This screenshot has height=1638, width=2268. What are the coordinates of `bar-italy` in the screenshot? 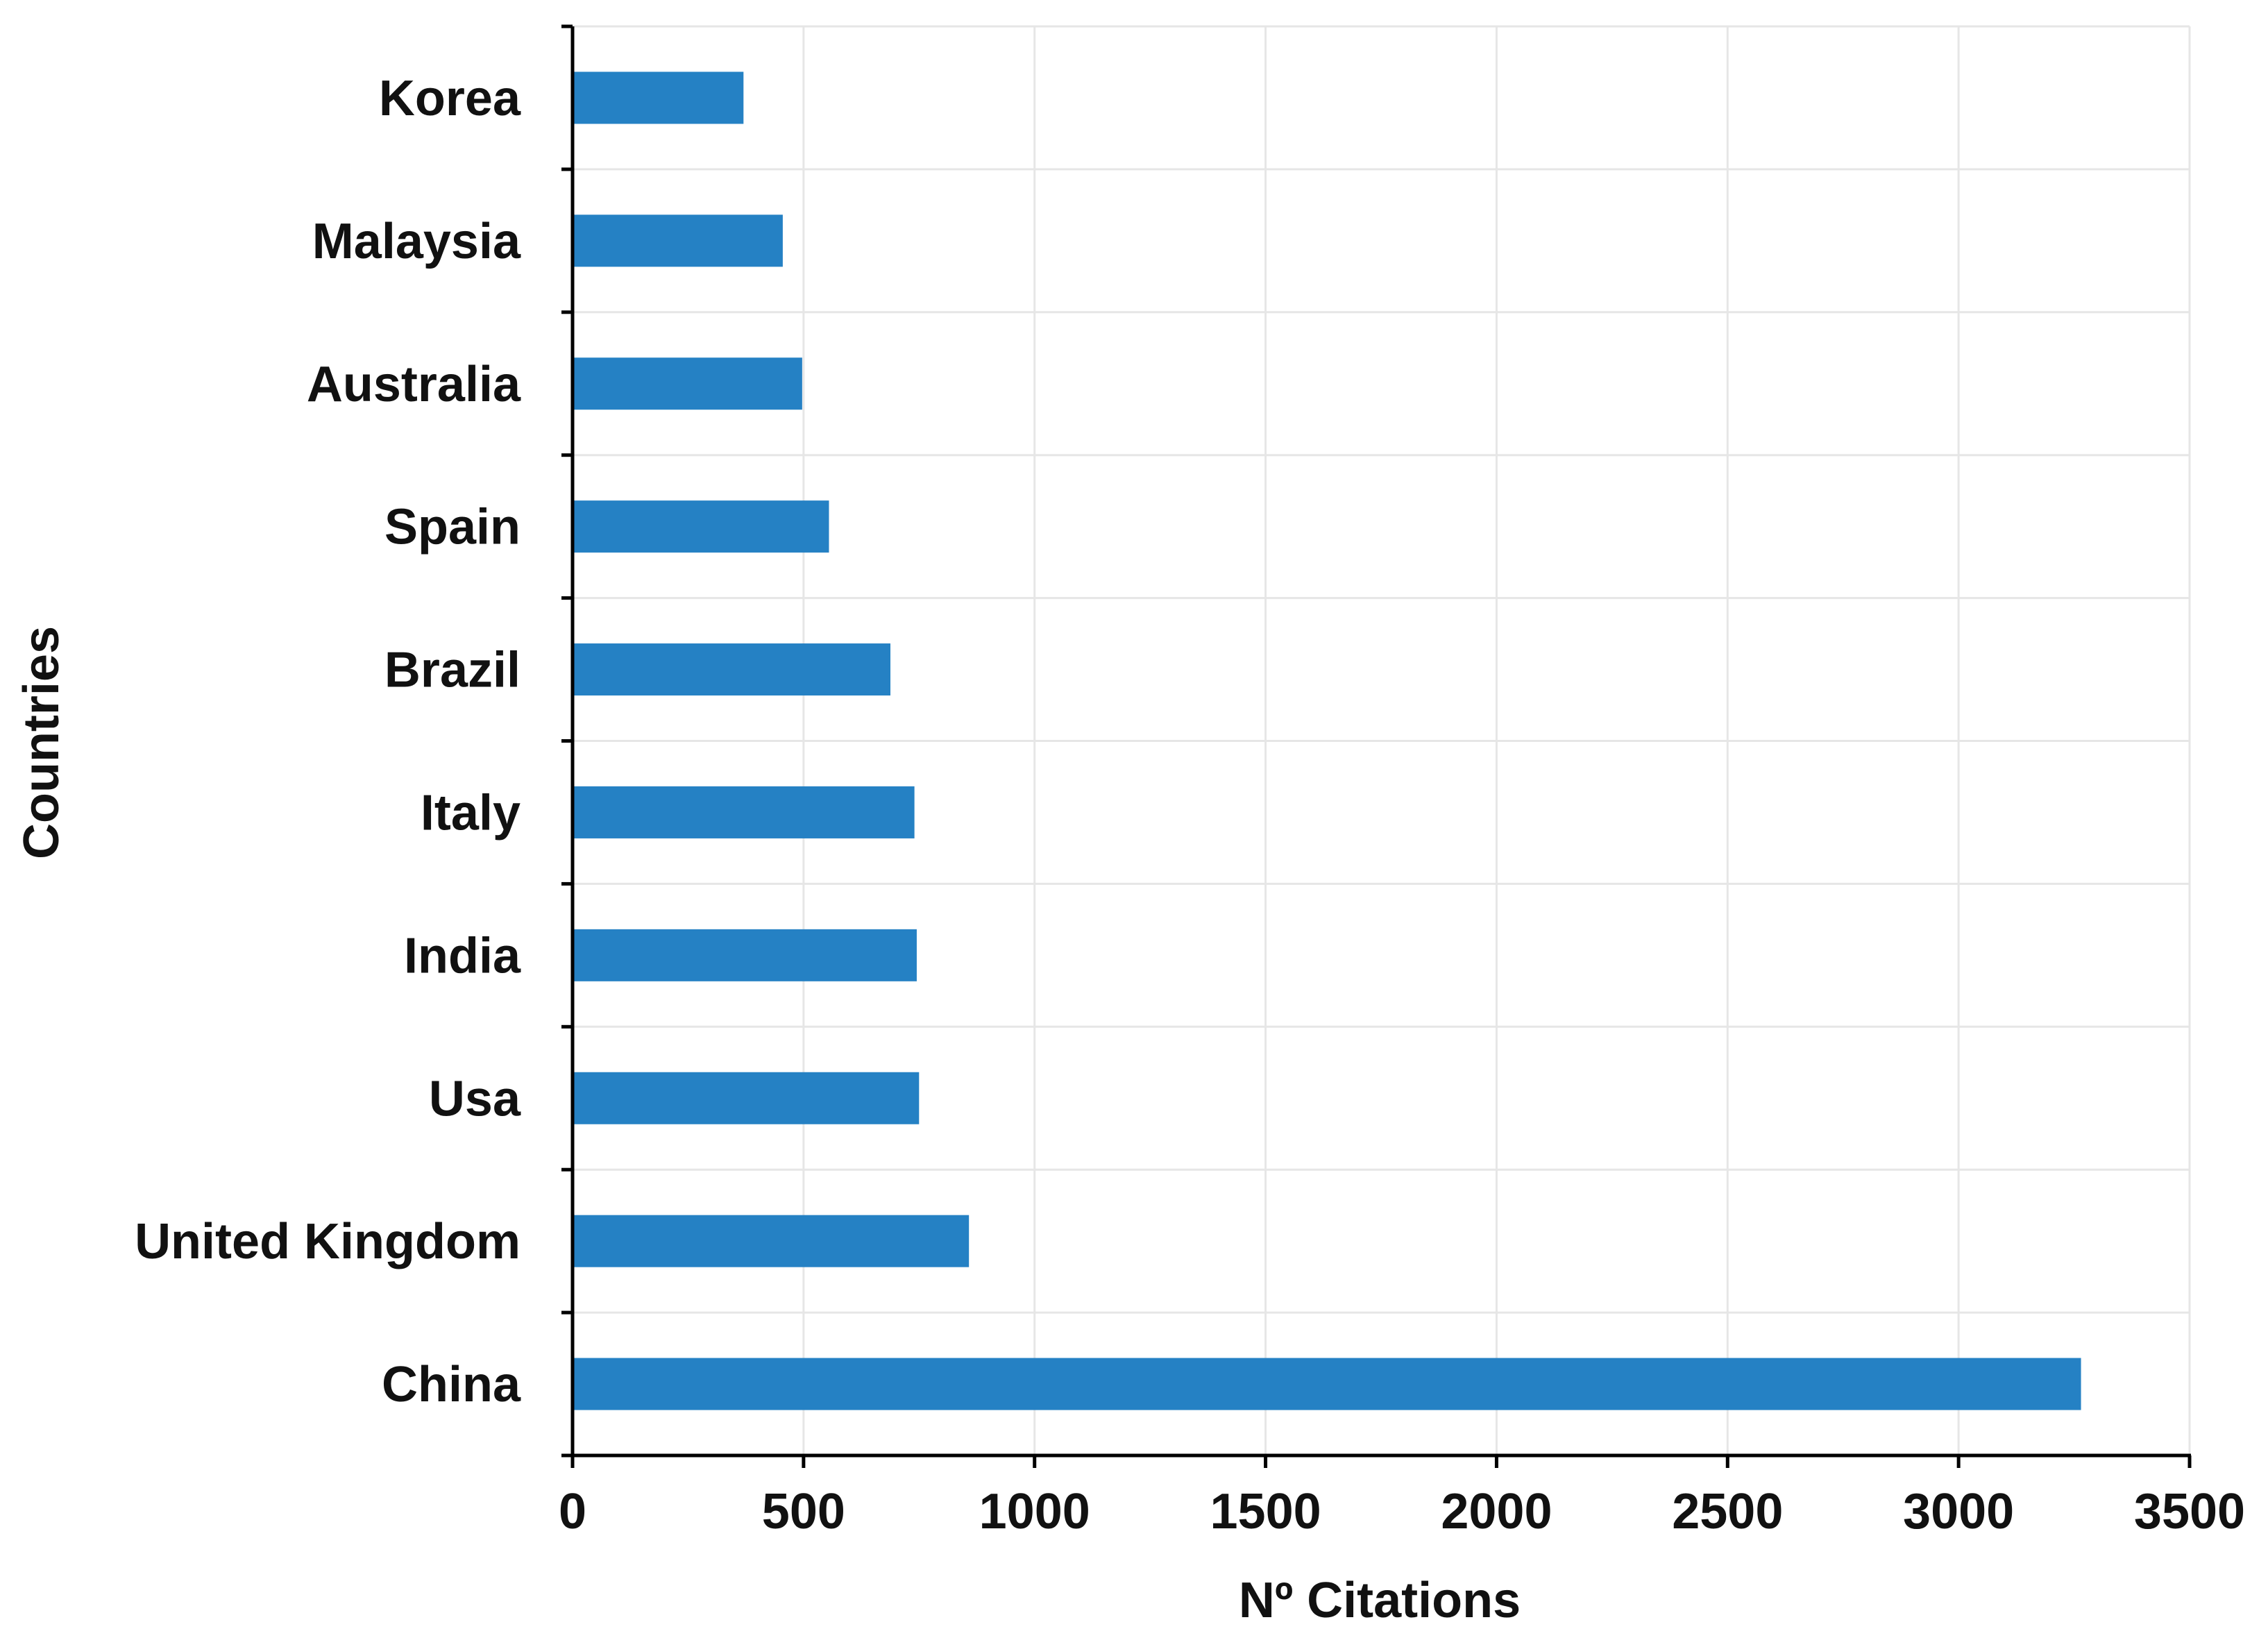 It's located at (744, 812).